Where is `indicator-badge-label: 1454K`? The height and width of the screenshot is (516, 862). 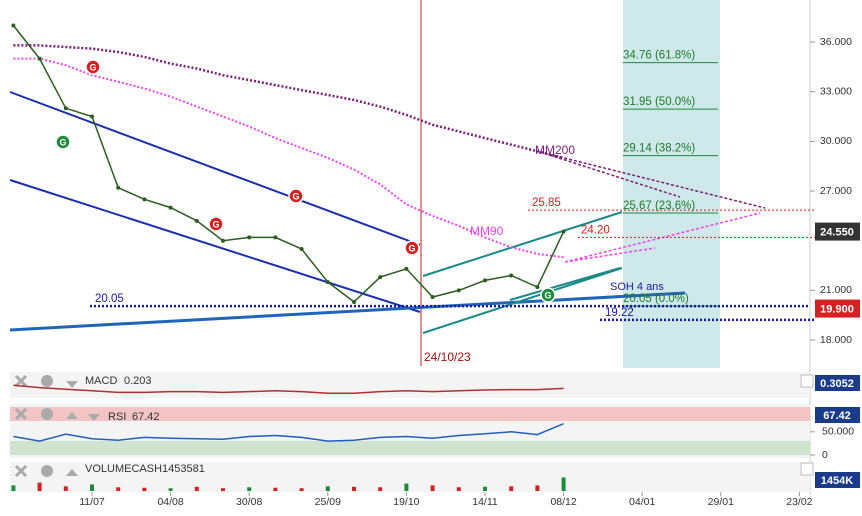 indicator-badge-label: 1454K is located at coordinates (837, 481).